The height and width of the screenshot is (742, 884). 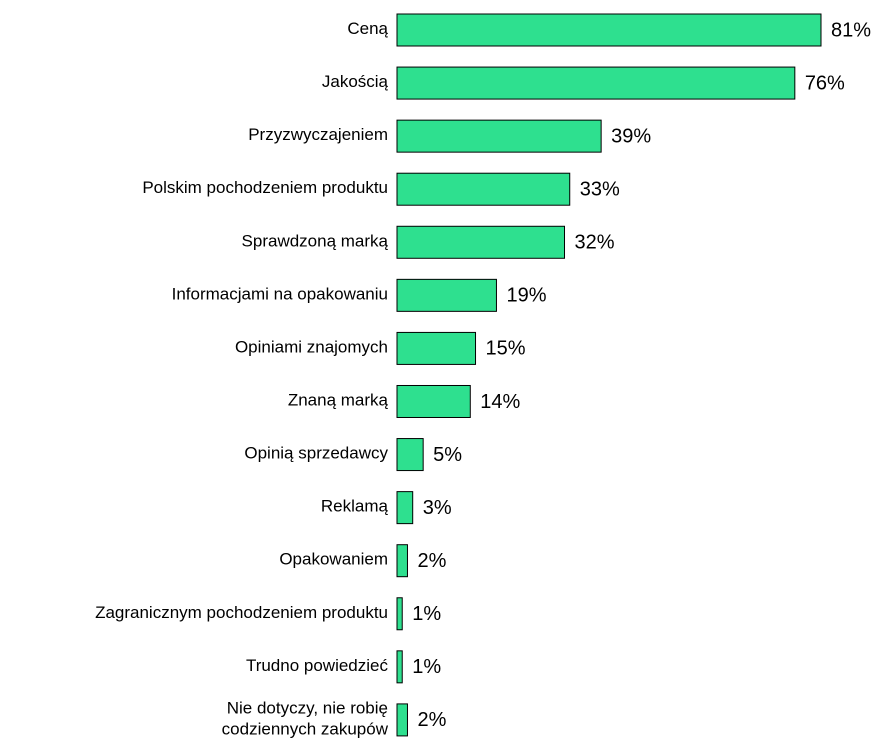 I want to click on value-label: 3%, so click(x=437, y=508).